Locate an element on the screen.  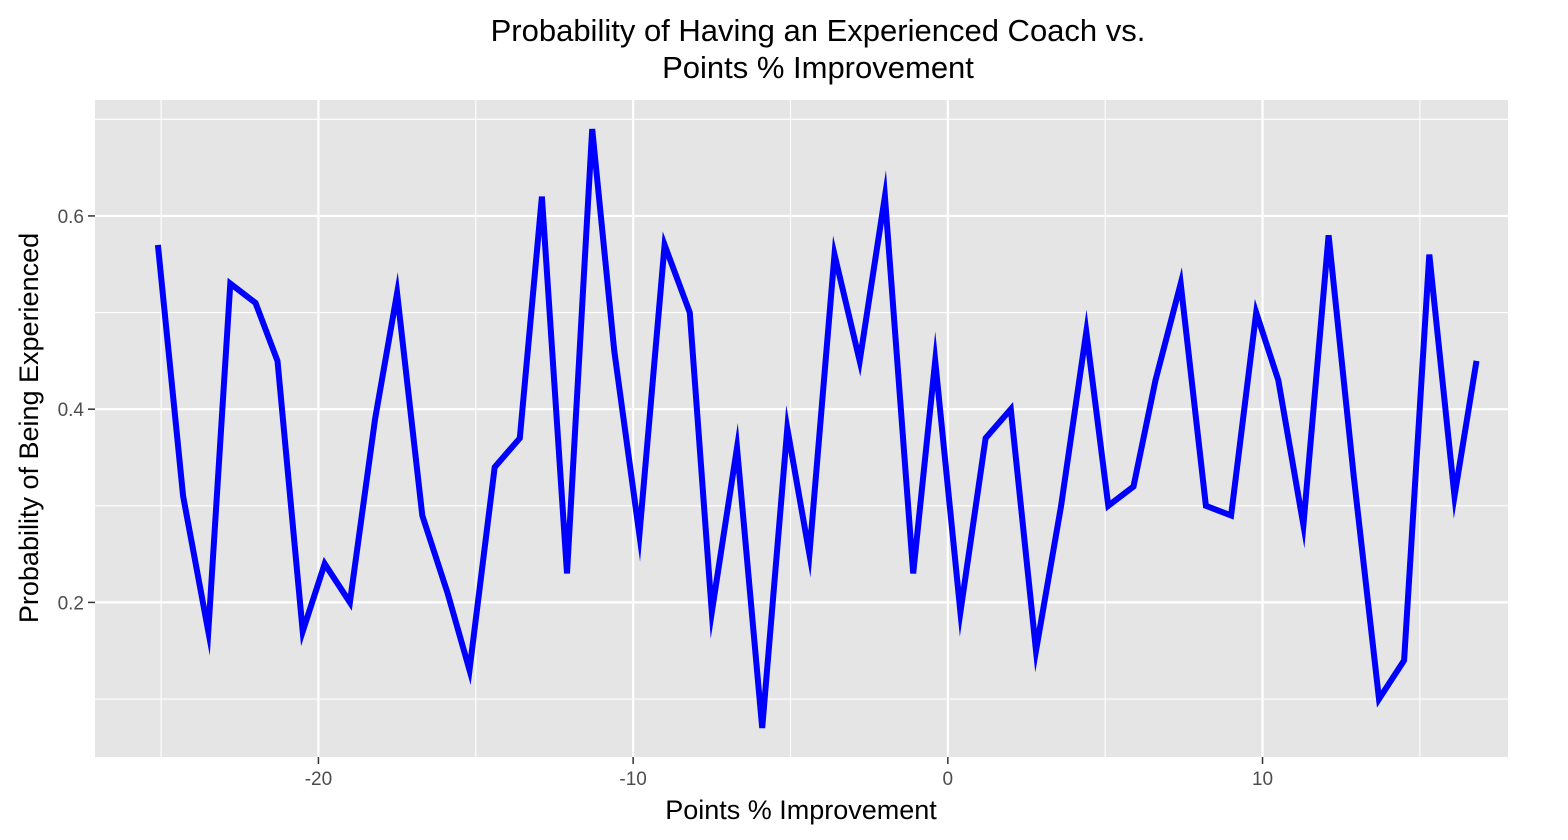
y-tick-label: 0.4 is located at coordinates (71, 410).